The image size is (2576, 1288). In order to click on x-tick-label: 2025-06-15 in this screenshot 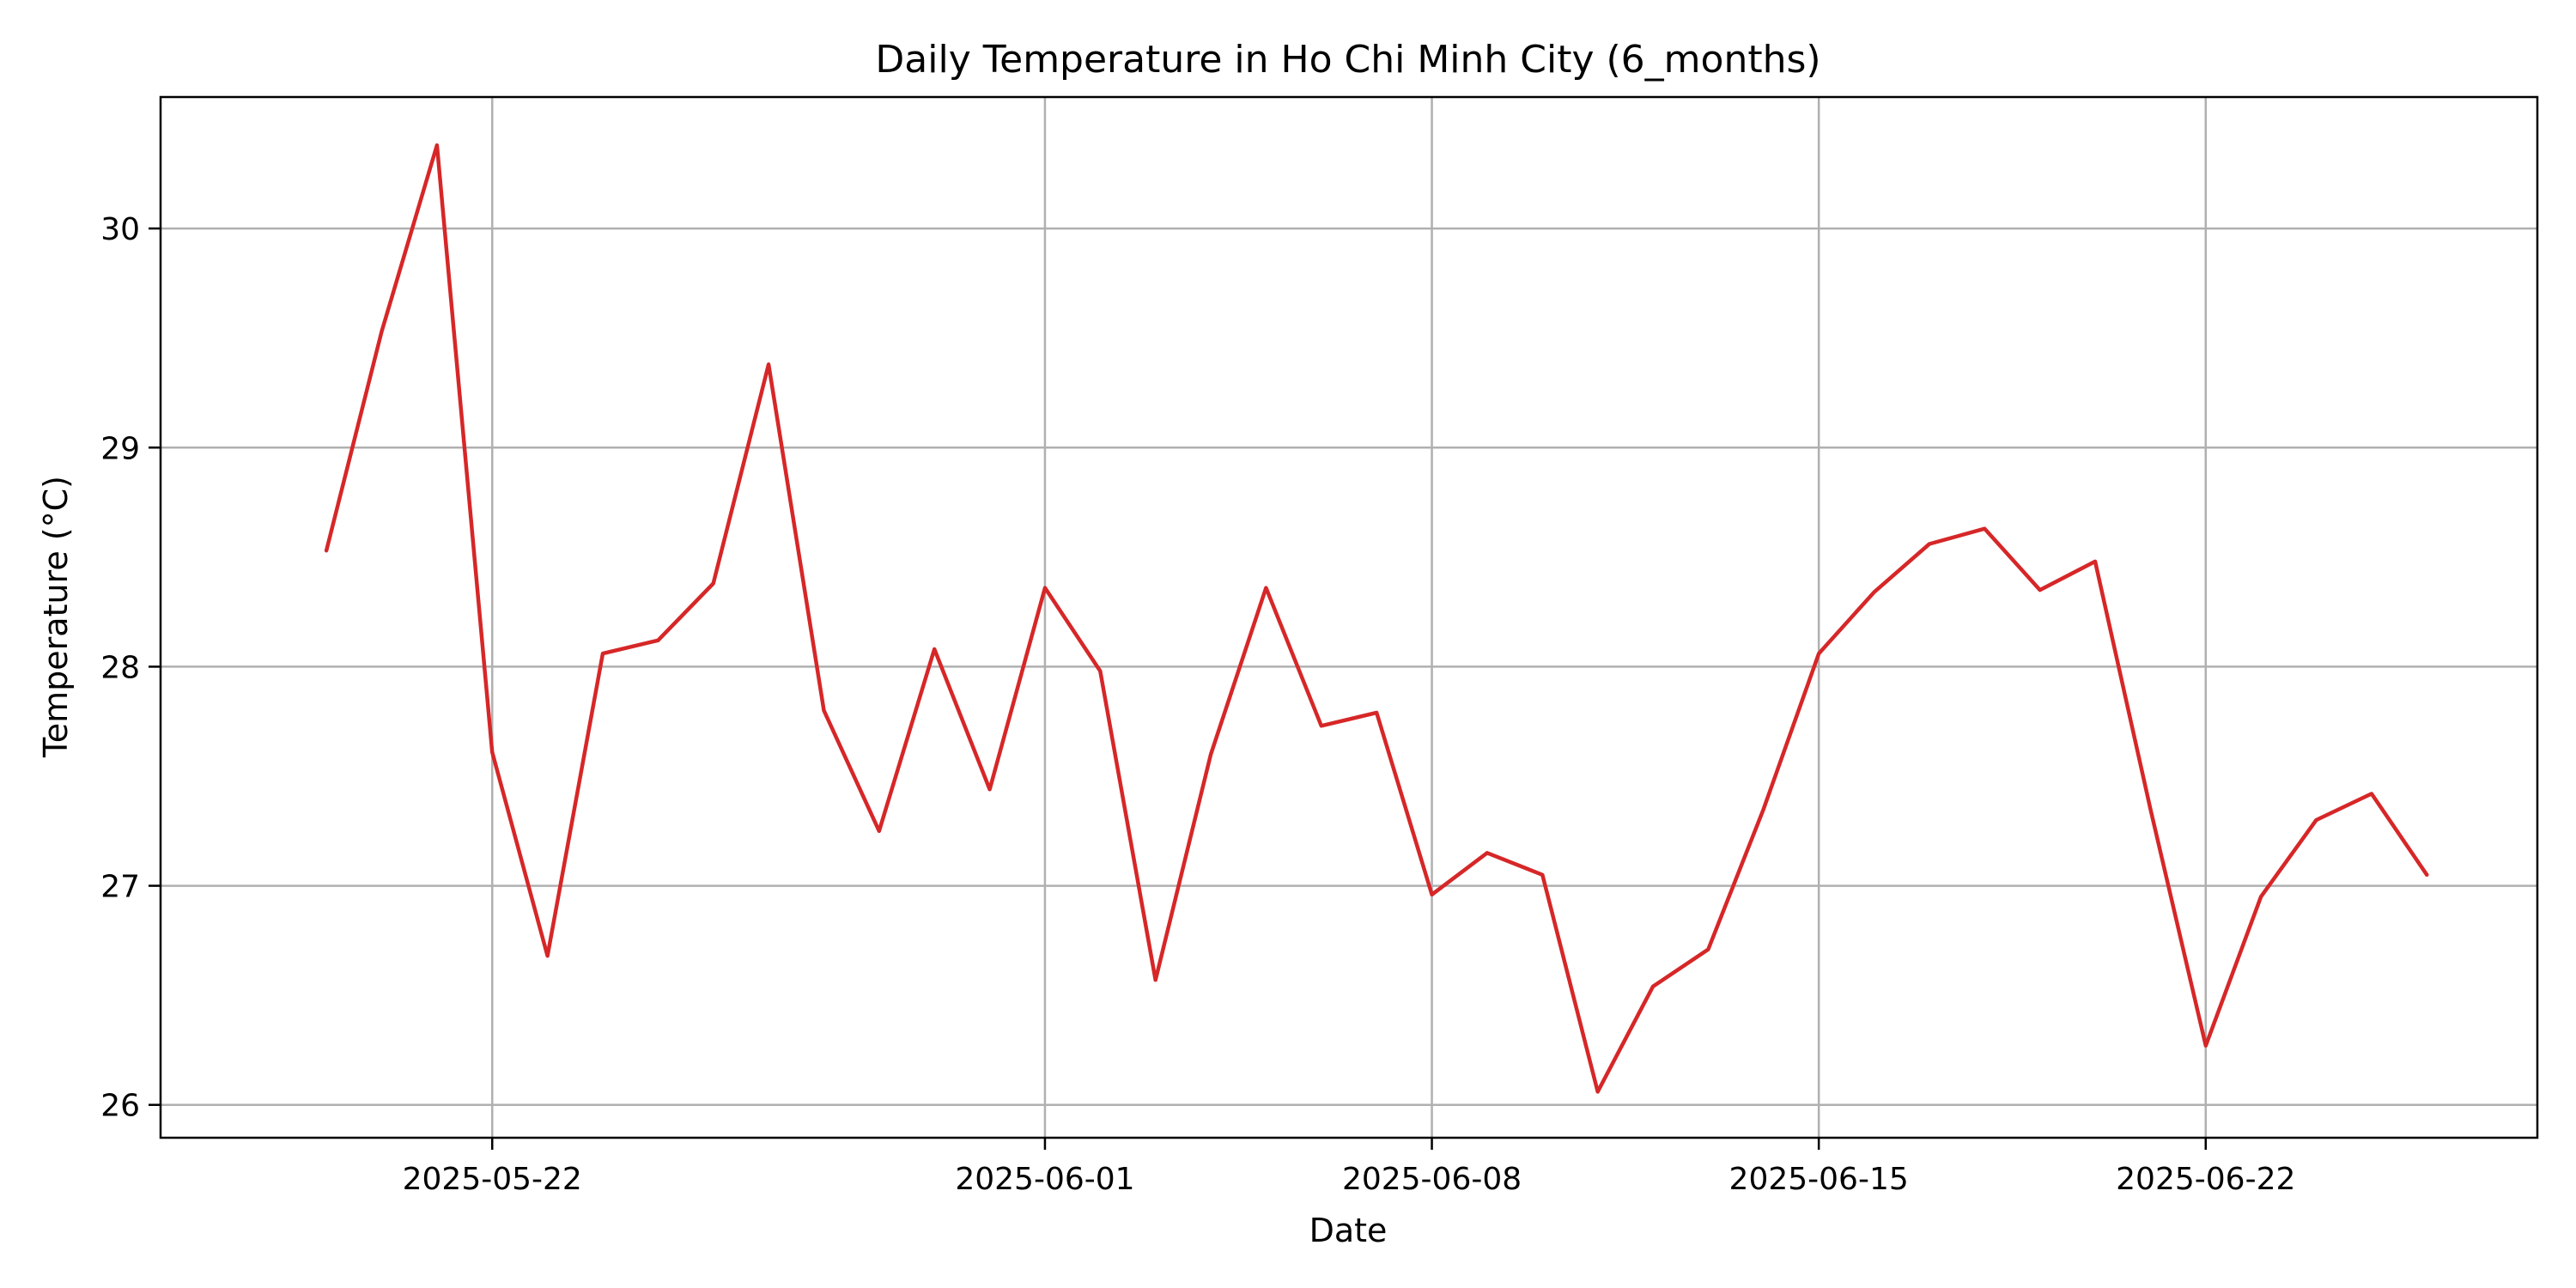, I will do `click(1819, 1180)`.